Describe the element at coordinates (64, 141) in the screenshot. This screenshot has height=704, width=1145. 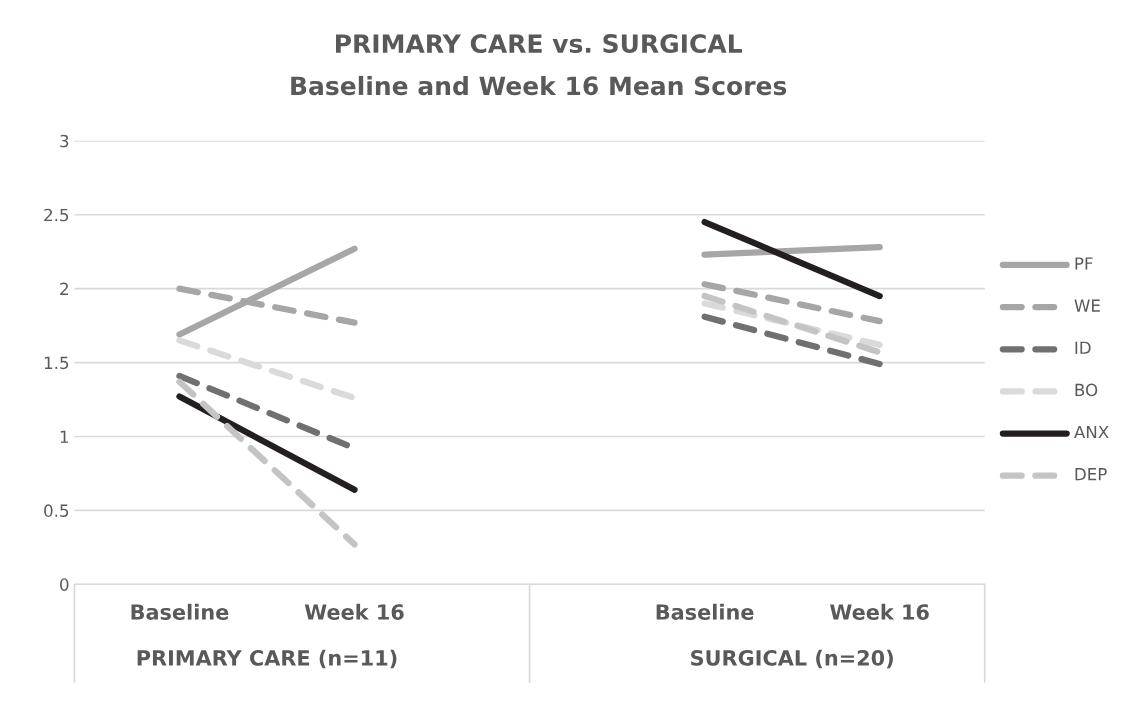
I see `y-tick-label: 3` at that location.